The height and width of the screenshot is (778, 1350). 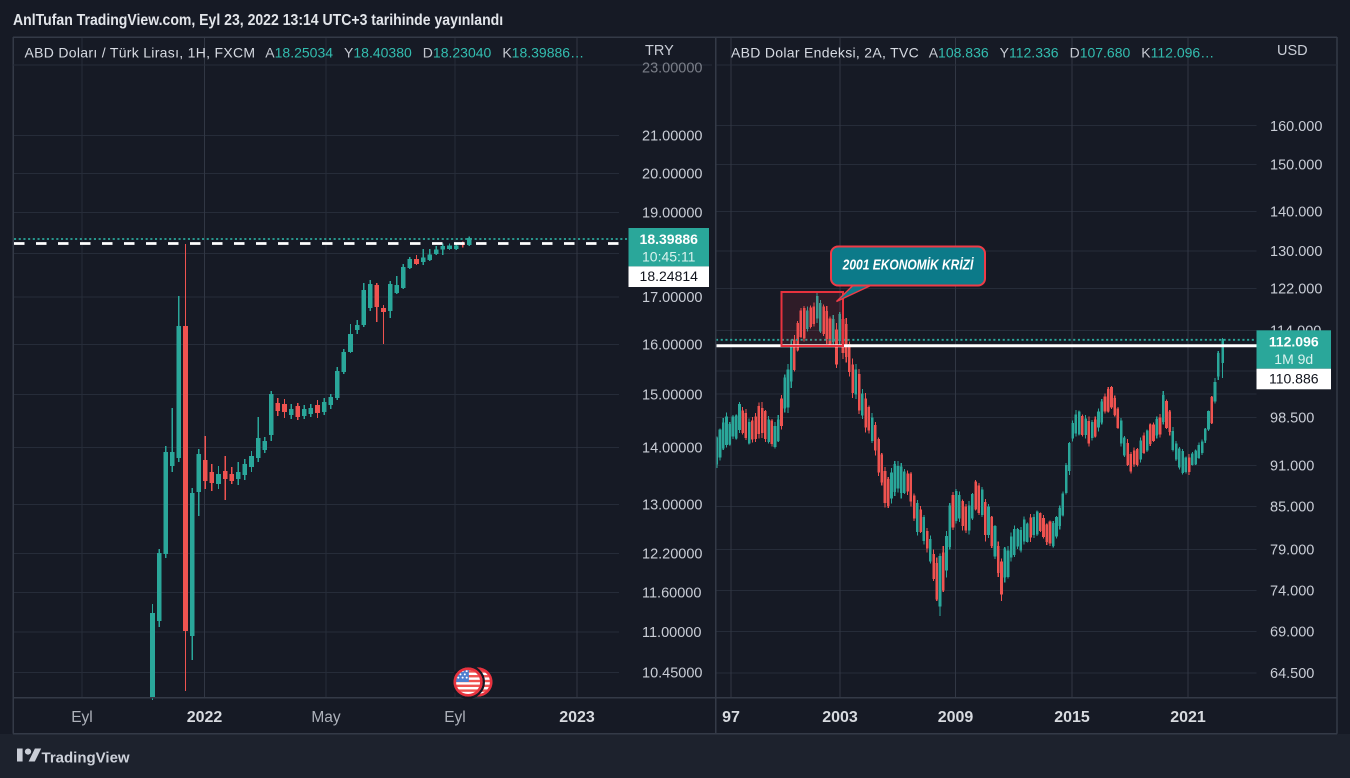 I want to click on svg-text: 160.000, so click(x=1296, y=127).